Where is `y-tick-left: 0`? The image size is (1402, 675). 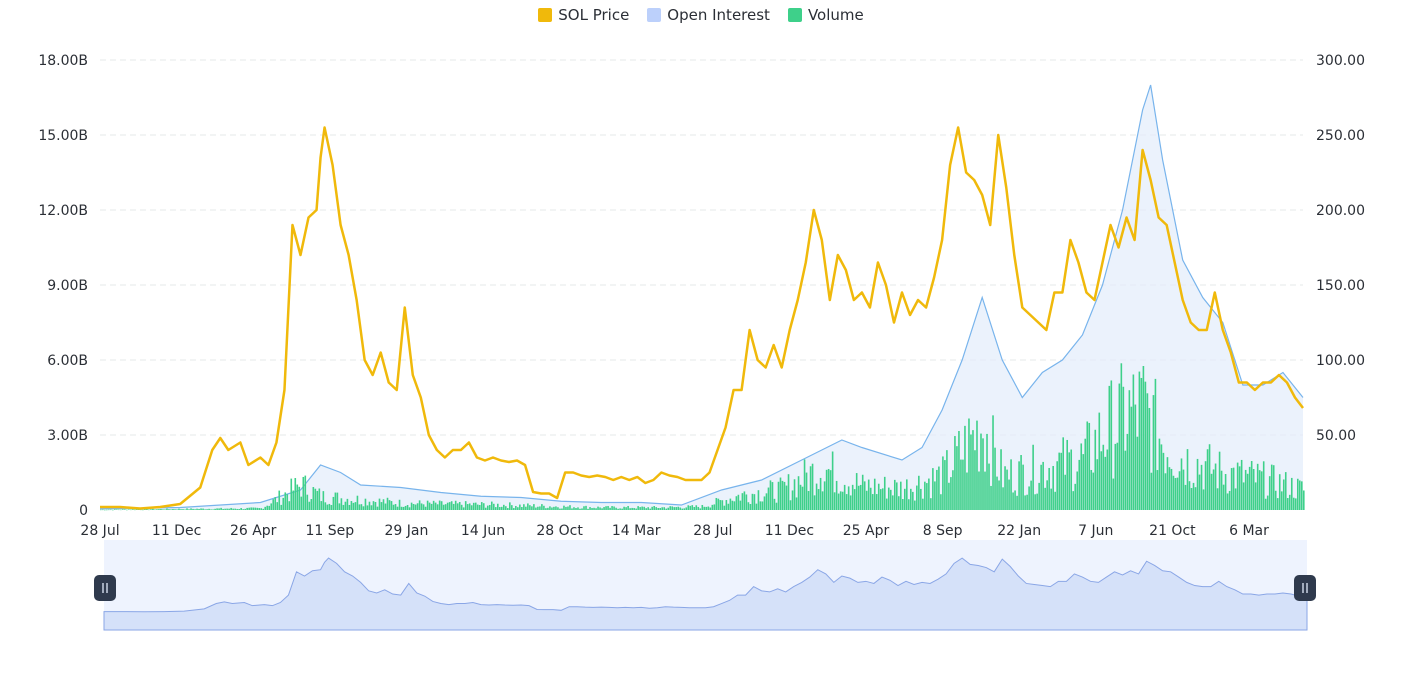 y-tick-left: 0 is located at coordinates (83, 511).